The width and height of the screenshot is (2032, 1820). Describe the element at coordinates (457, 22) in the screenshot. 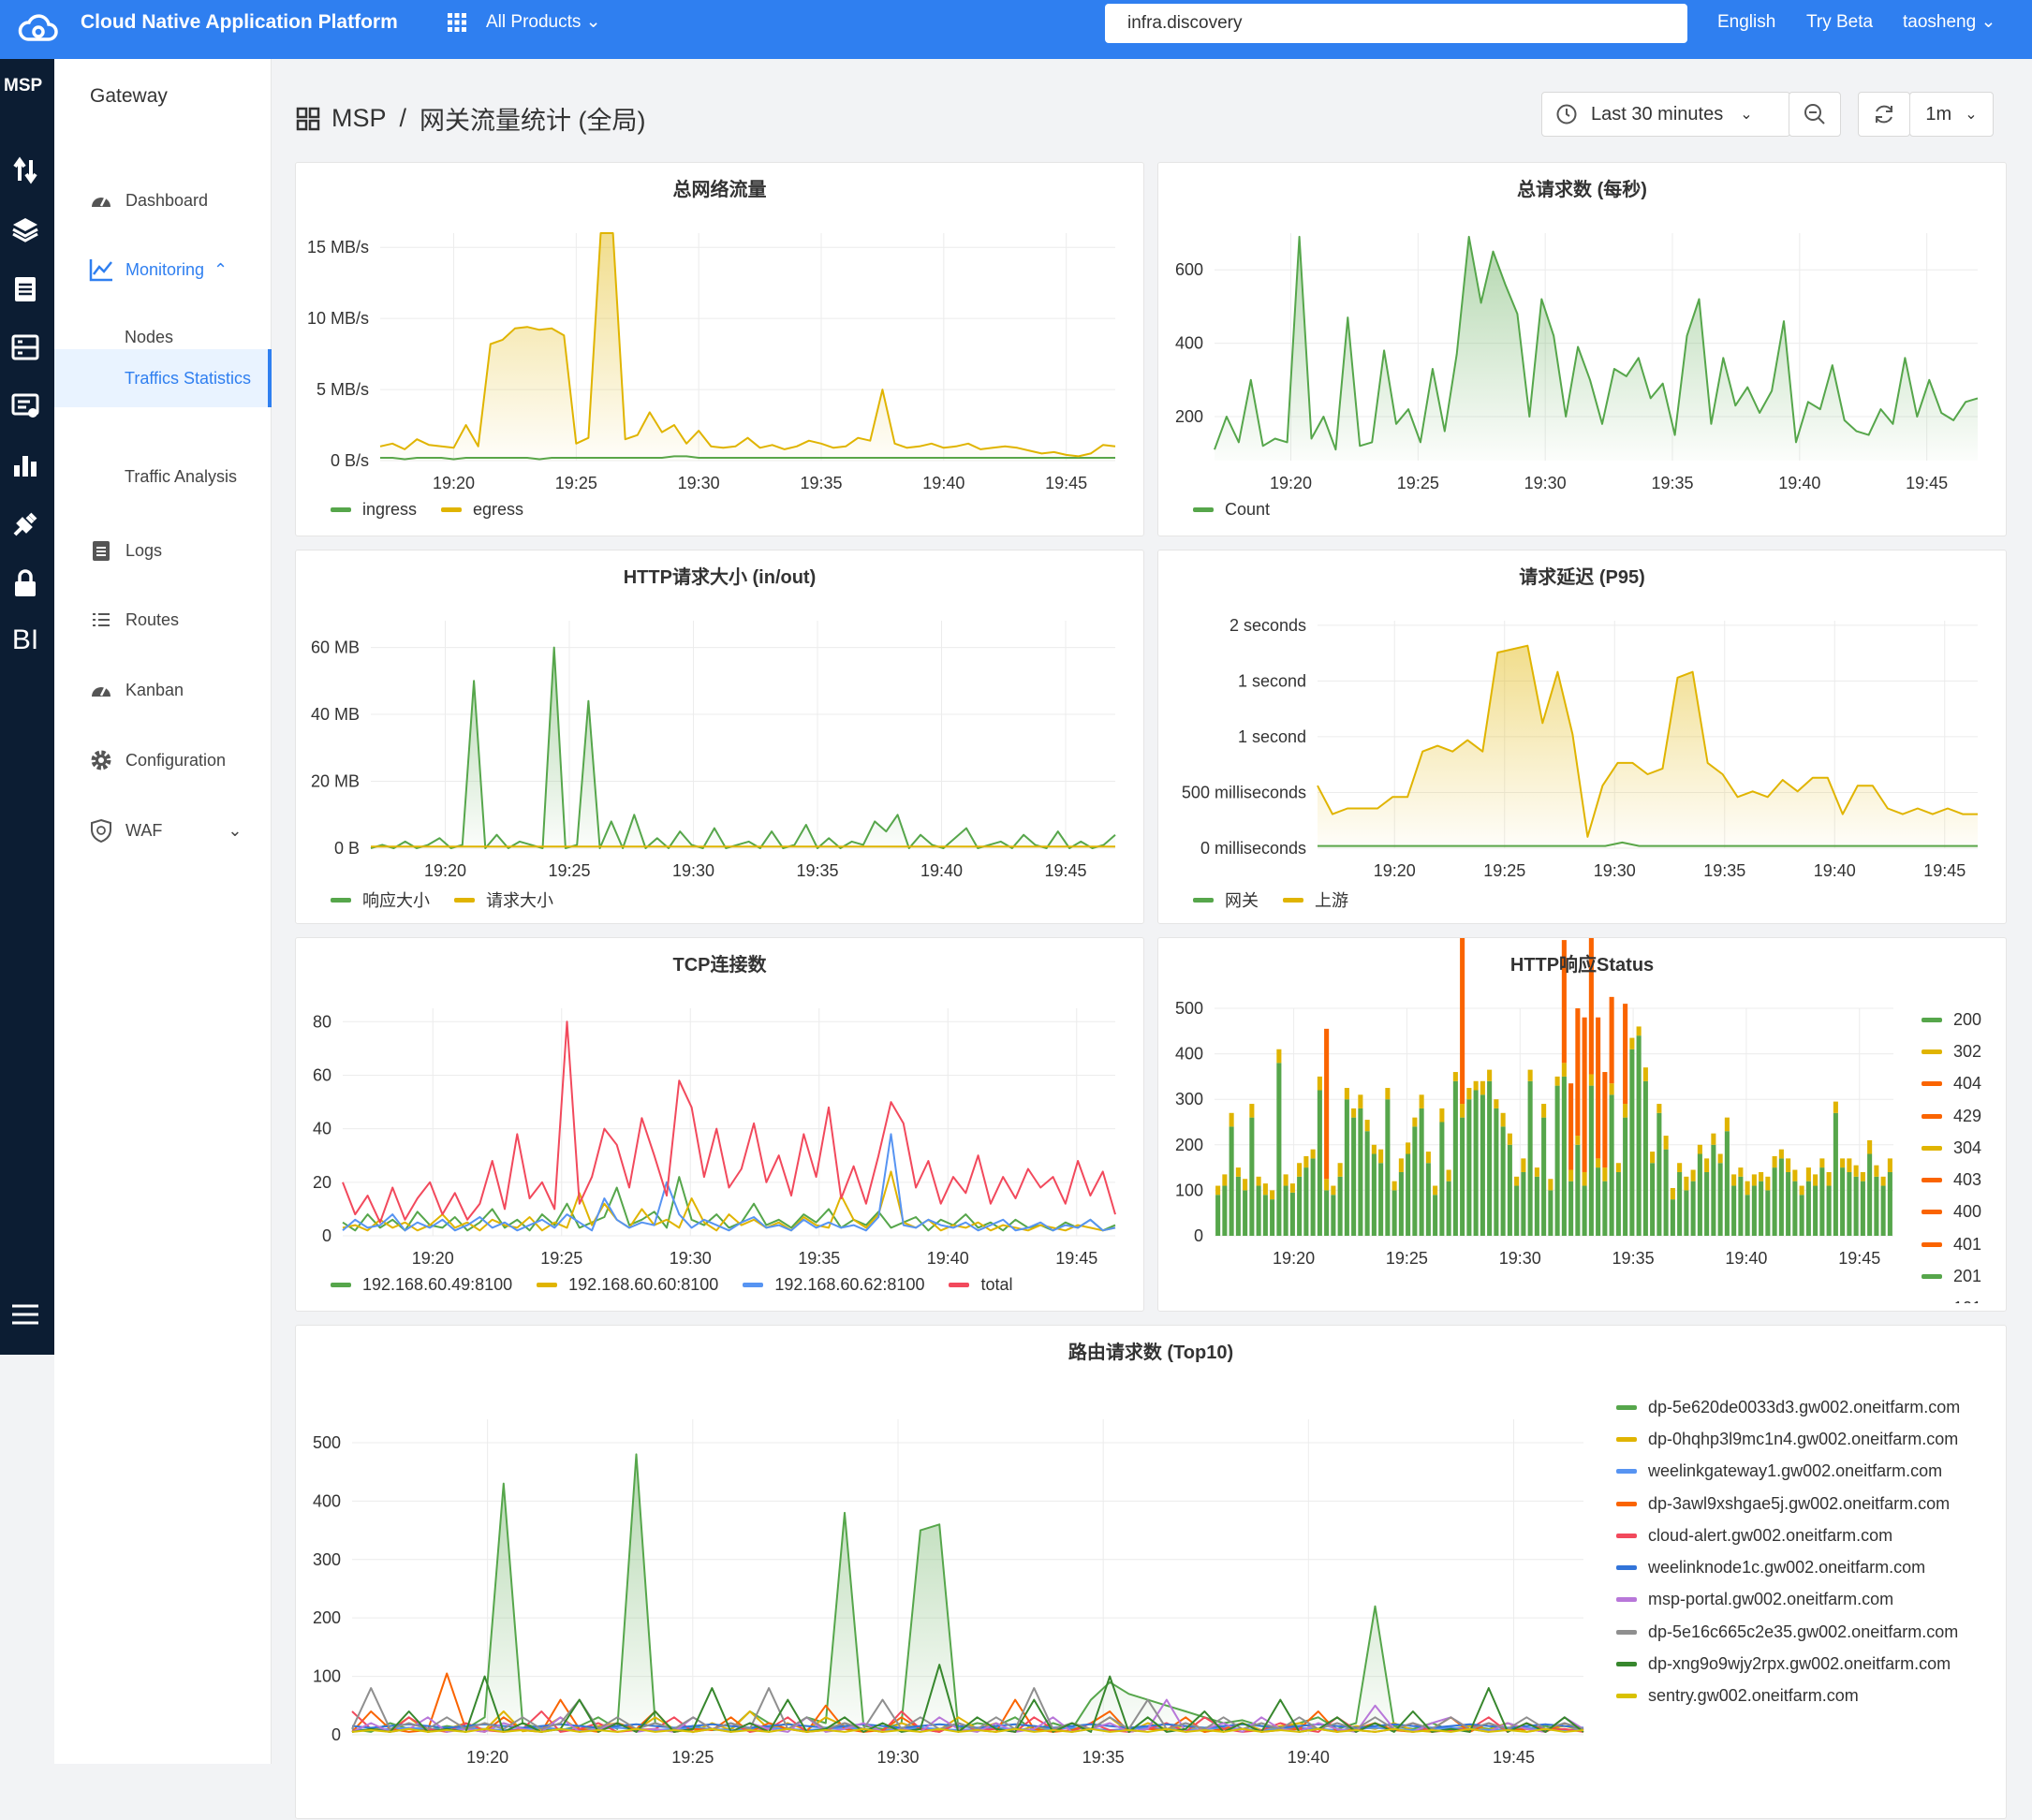

I see `apps-grid-icon` at that location.